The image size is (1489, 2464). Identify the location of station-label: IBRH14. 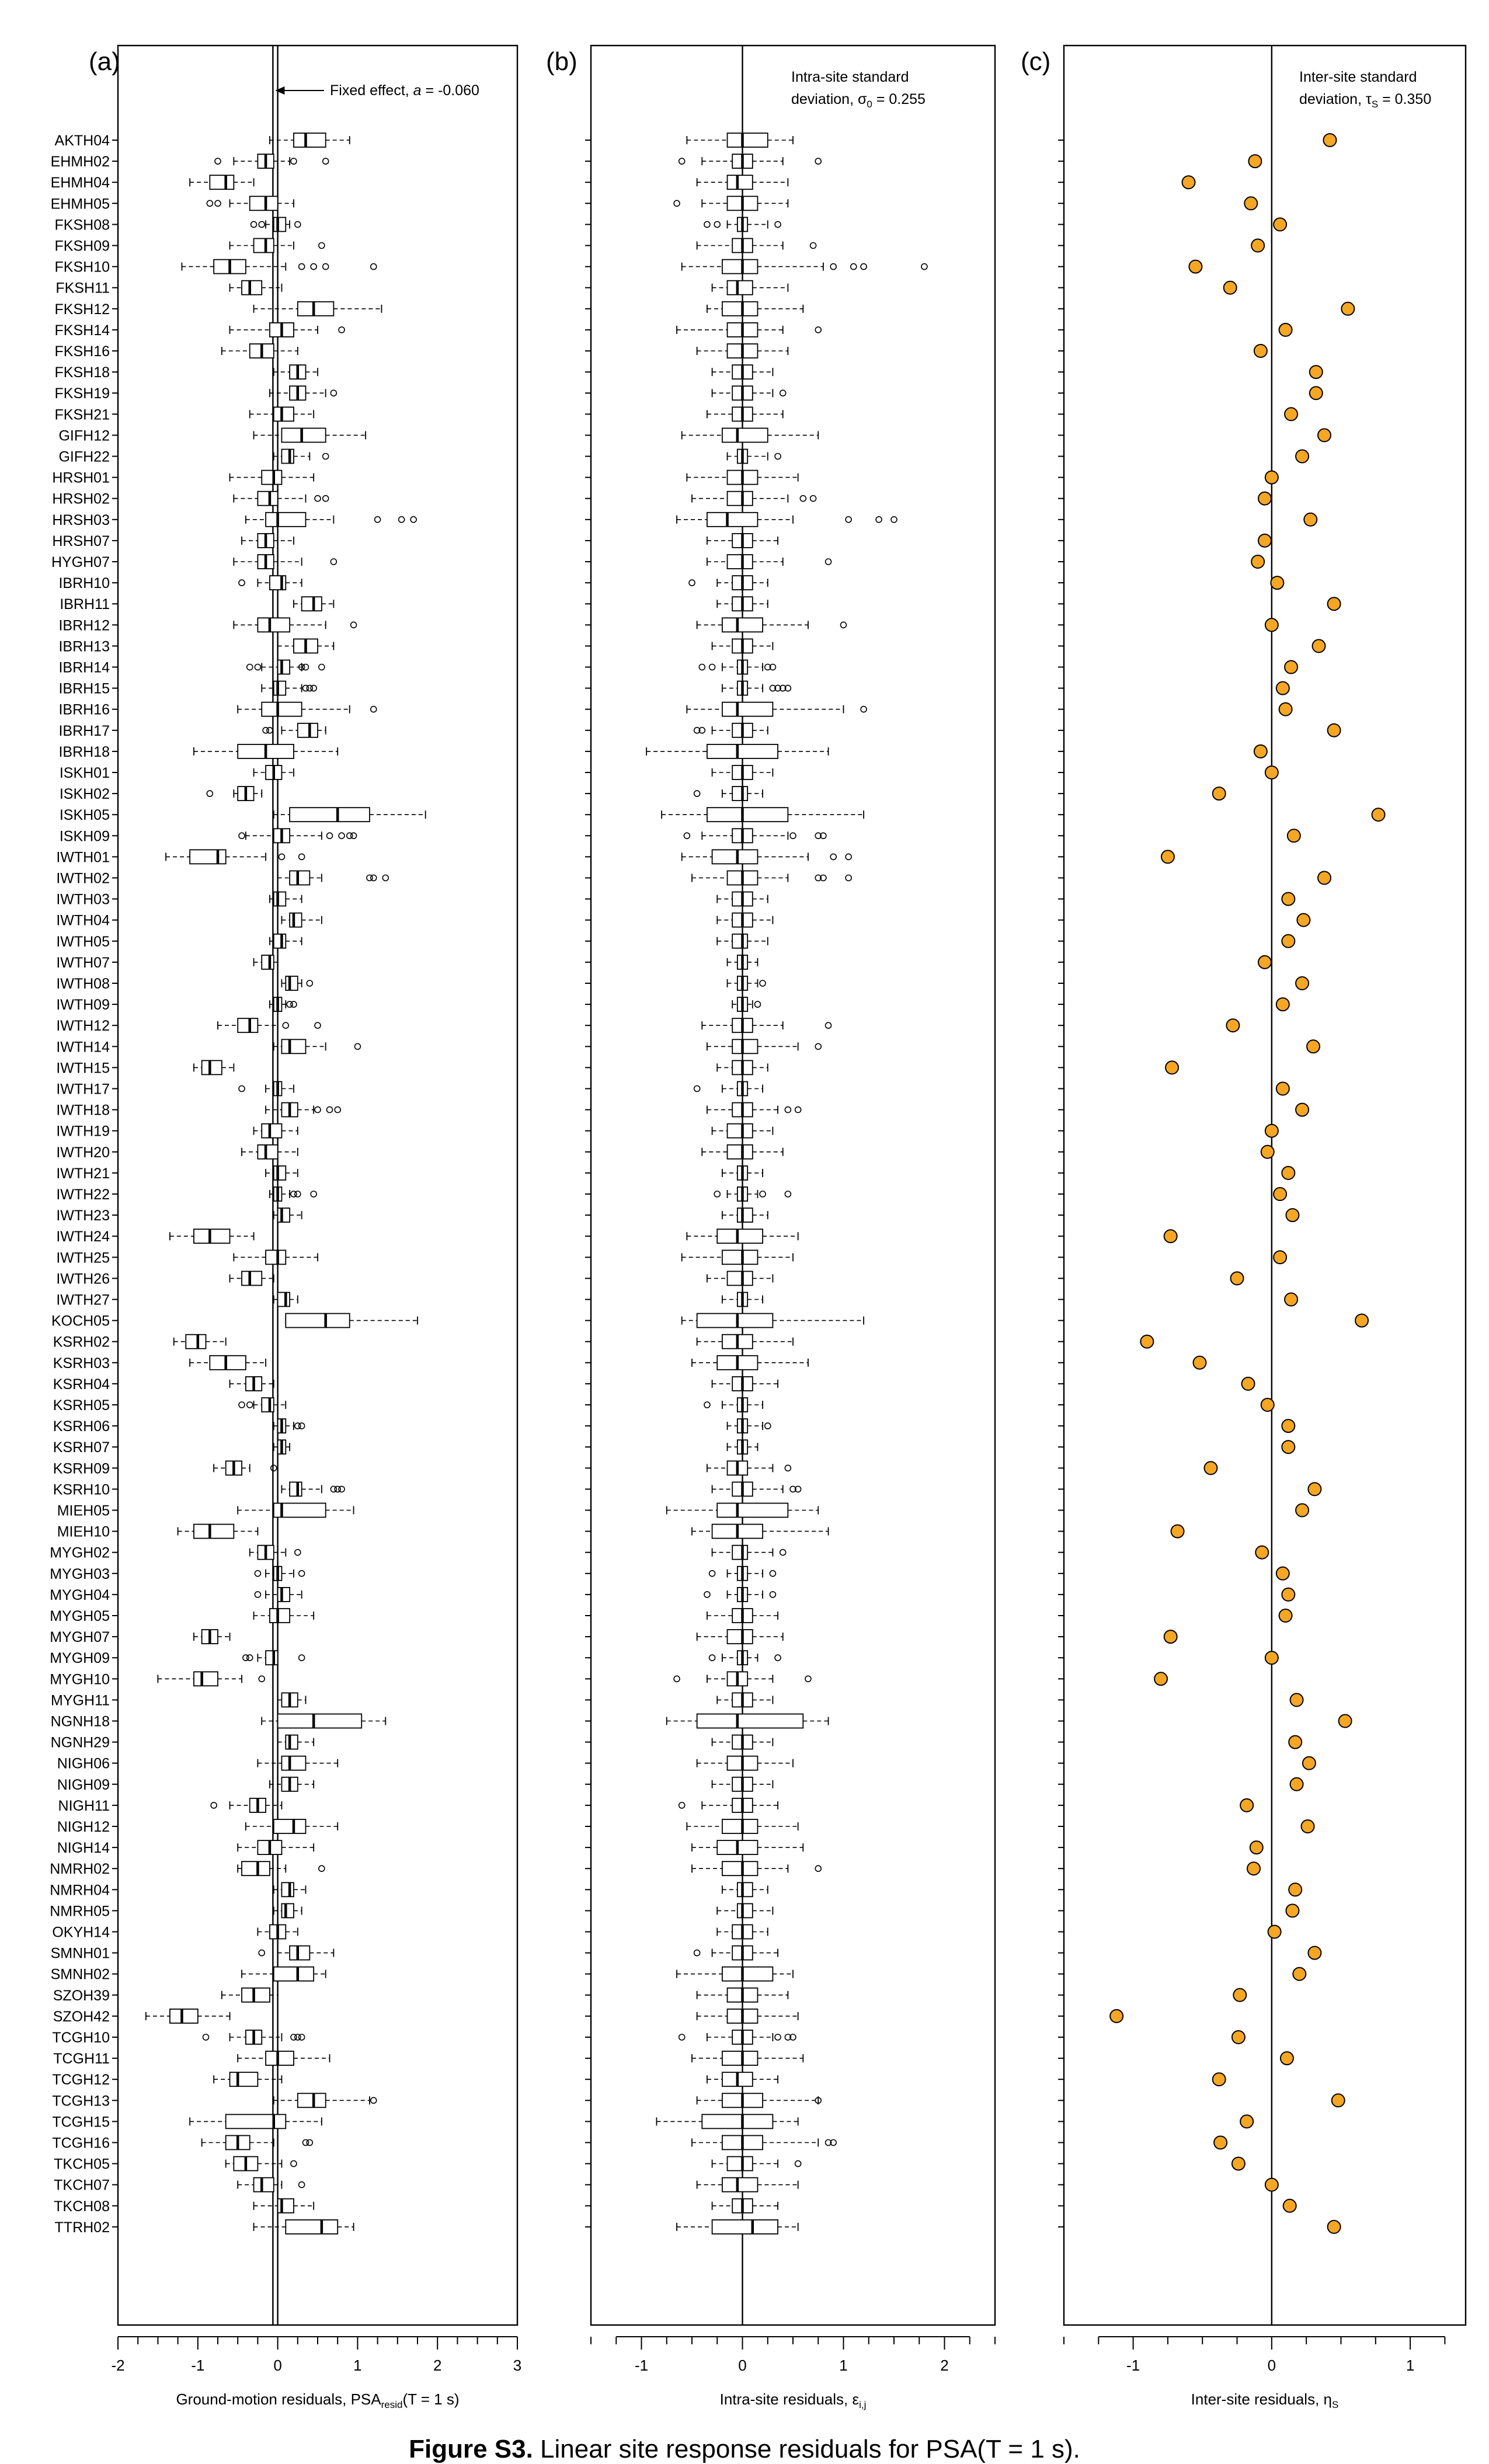
(84, 668).